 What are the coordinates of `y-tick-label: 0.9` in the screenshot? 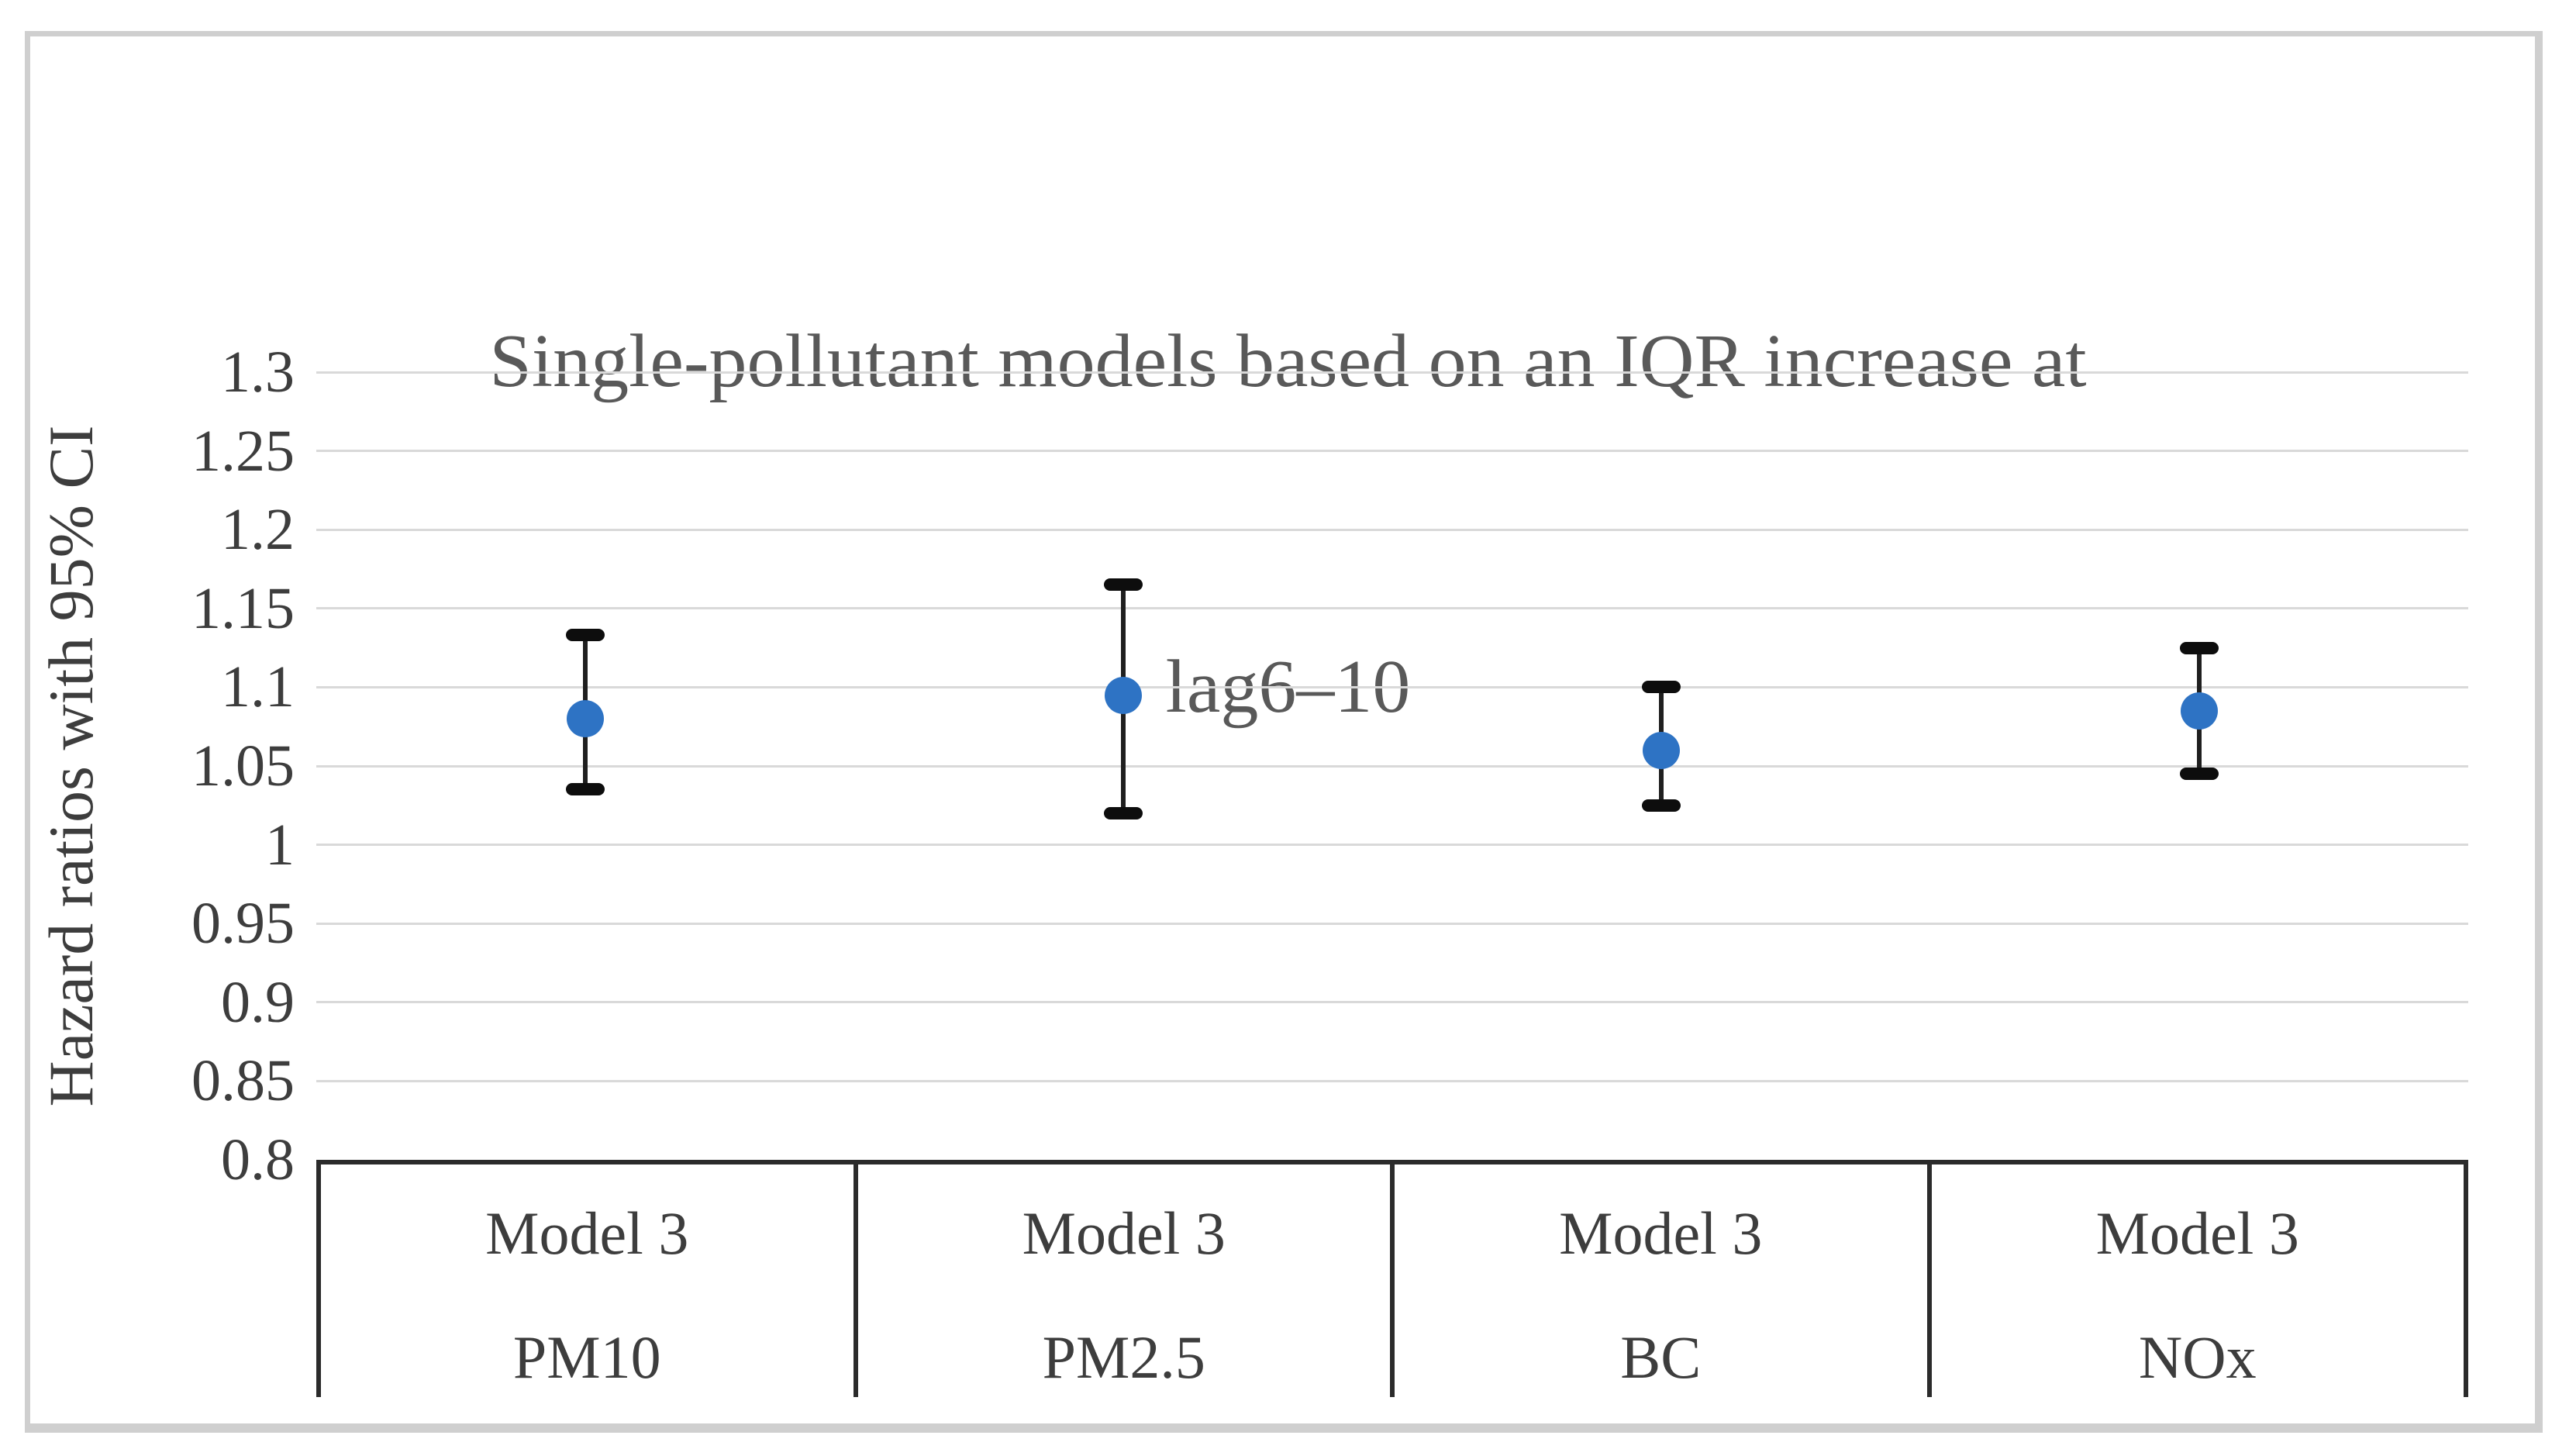 It's located at (258, 1002).